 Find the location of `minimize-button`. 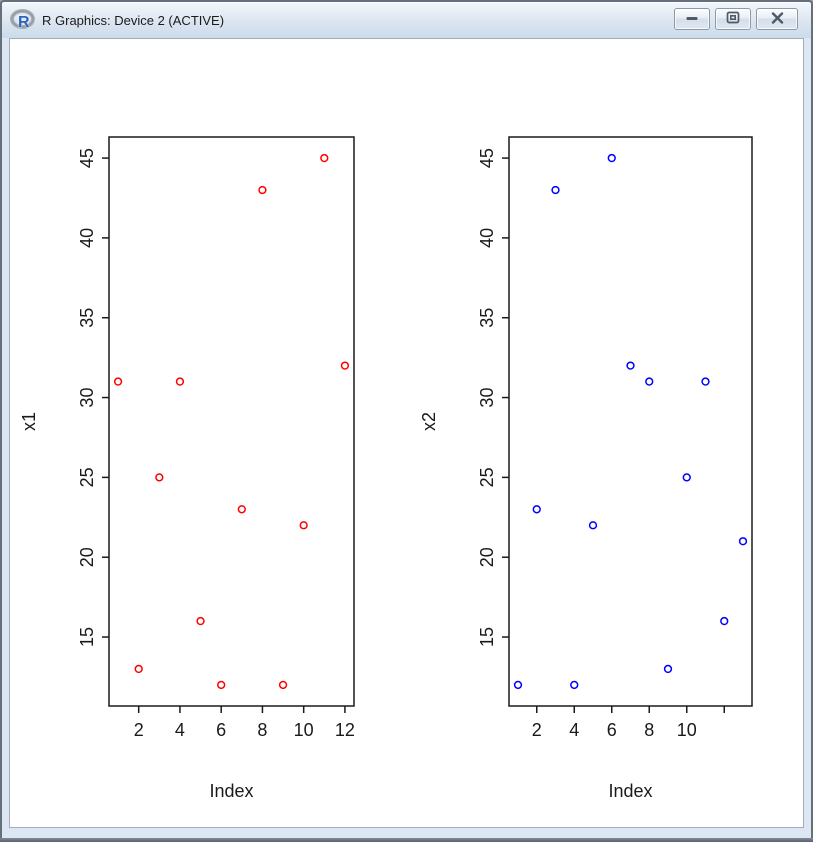

minimize-button is located at coordinates (692, 19).